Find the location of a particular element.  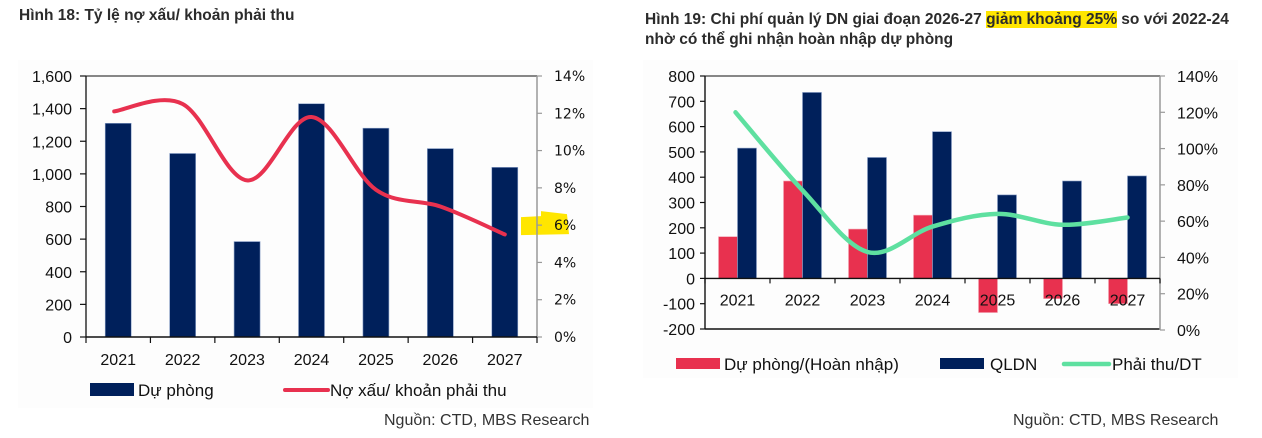

right-axis-label: 4% is located at coordinates (565, 263).